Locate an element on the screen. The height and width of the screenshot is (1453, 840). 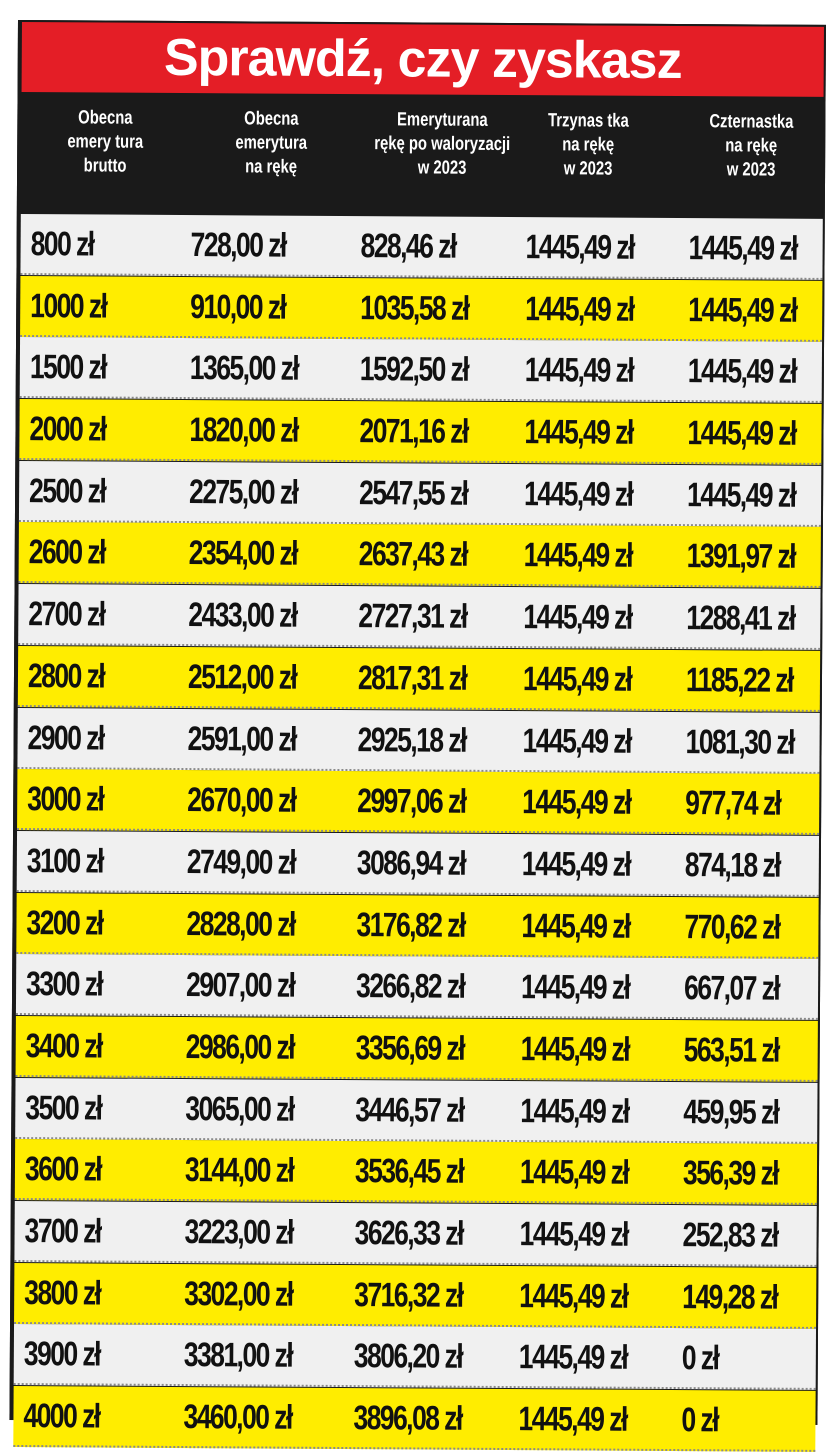
net-after-indexation-cell: 3266,82 zł is located at coordinates (410, 986).